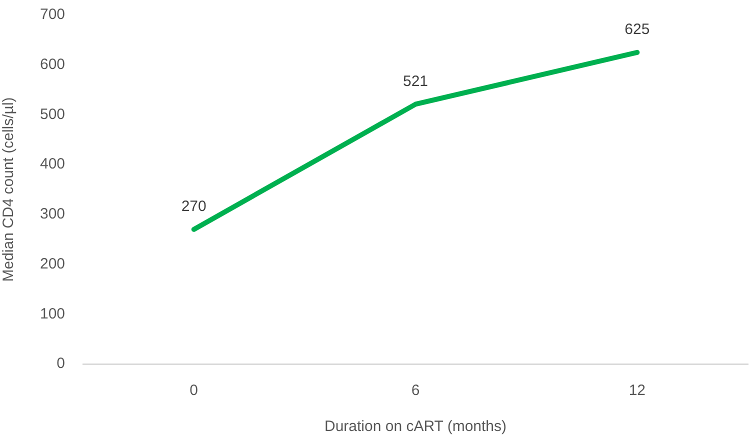 This screenshot has height=436, width=750. Describe the element at coordinates (194, 391) in the screenshot. I see `x-tick-label: 0` at that location.